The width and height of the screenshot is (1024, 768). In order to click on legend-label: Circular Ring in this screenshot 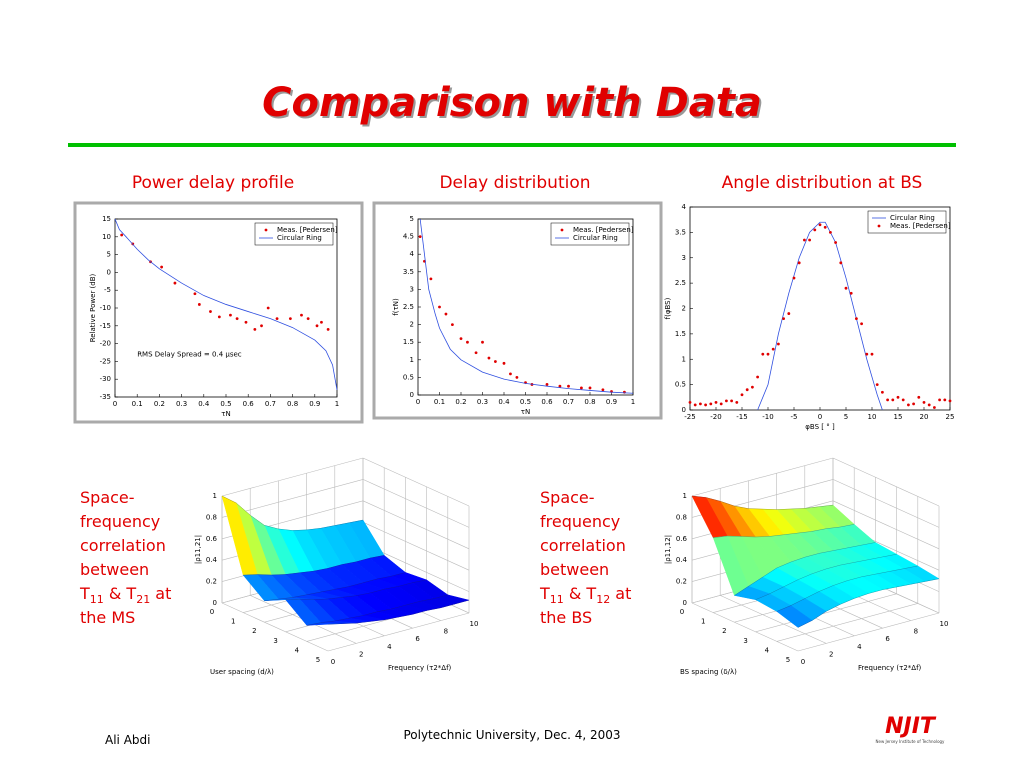, I will do `click(595, 238)`.